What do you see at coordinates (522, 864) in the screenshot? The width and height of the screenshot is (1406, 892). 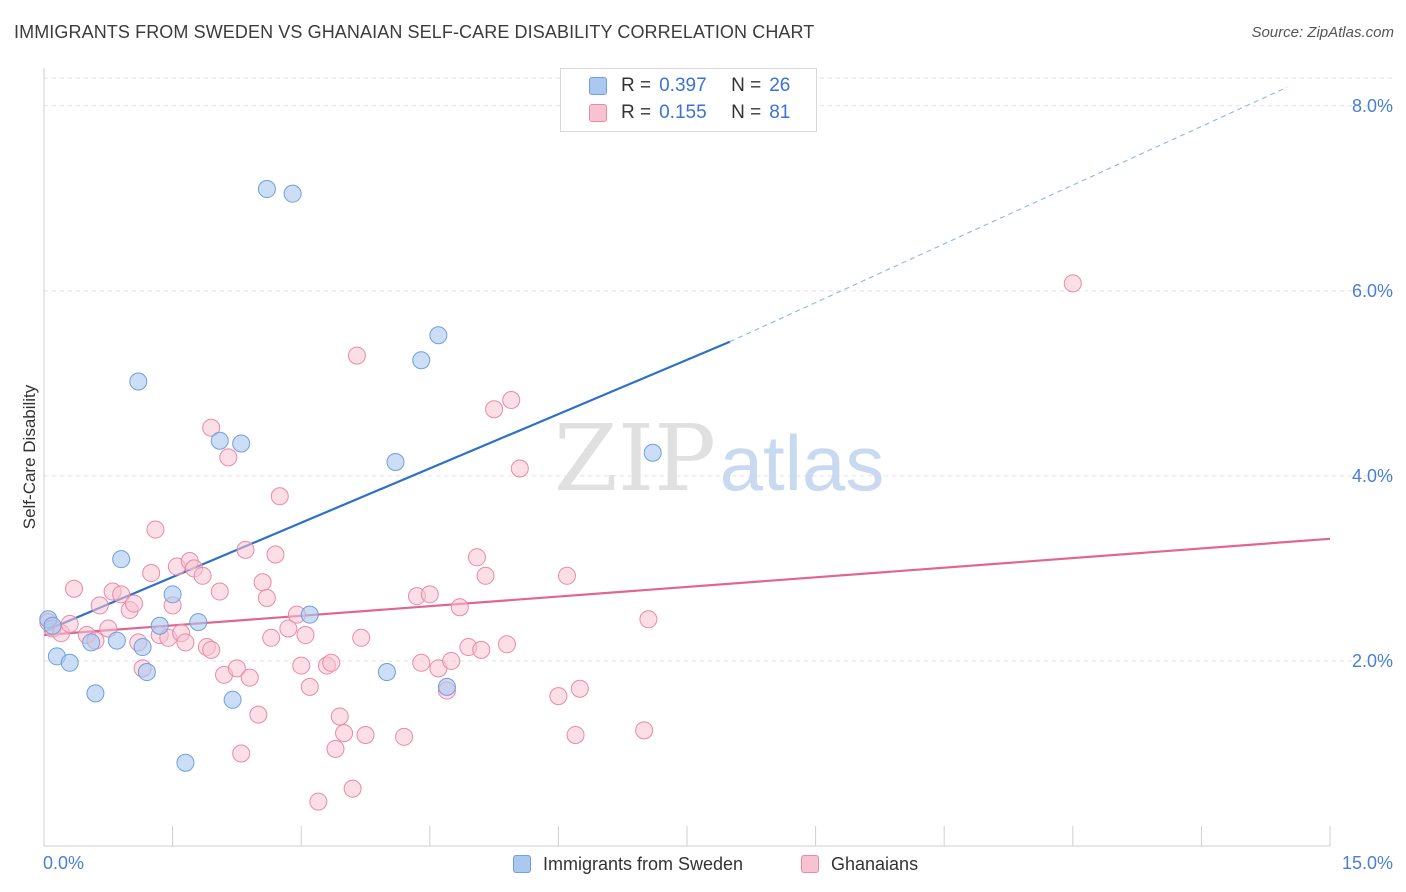 I see `bottom-legend-swatch-sweden` at bounding box center [522, 864].